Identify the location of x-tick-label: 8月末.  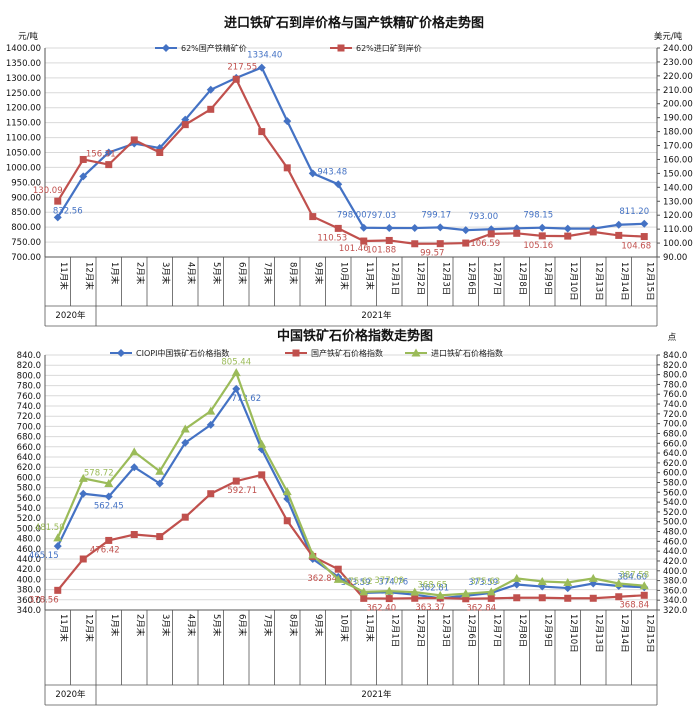
(292, 273).